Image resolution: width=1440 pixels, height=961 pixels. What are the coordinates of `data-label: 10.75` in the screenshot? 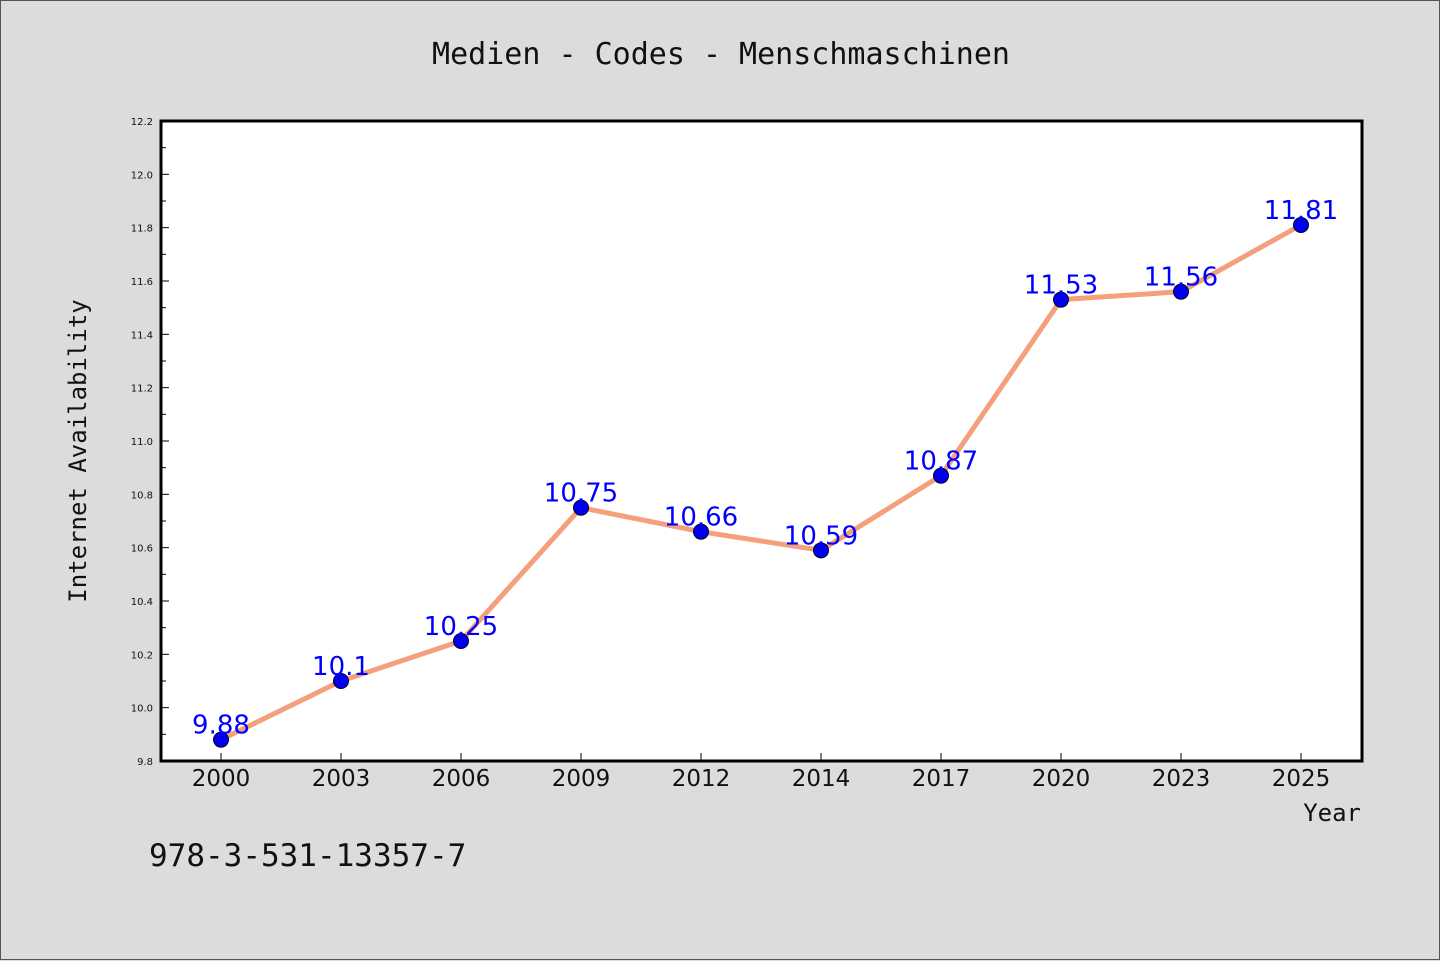 It's located at (581, 494).